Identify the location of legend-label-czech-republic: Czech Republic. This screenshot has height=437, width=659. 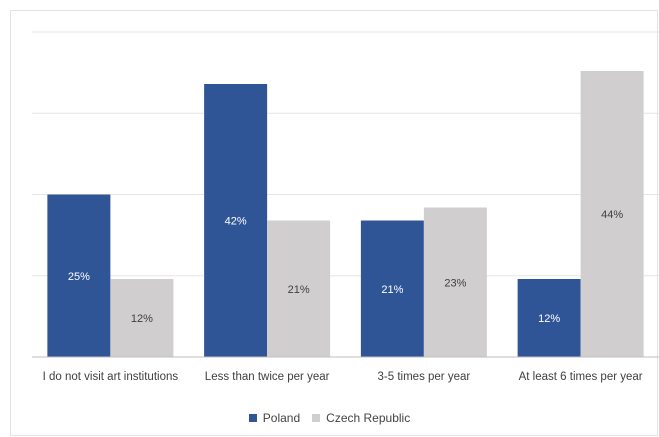
(368, 418).